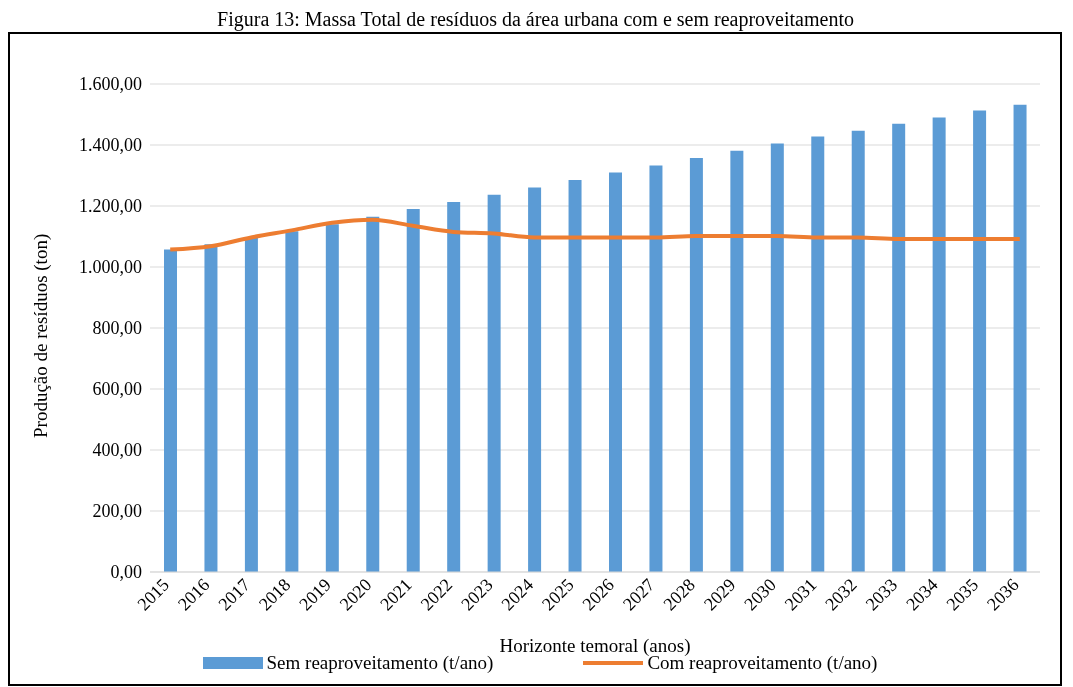  What do you see at coordinates (117, 328) in the screenshot?
I see `y-tick-label: 800,00` at bounding box center [117, 328].